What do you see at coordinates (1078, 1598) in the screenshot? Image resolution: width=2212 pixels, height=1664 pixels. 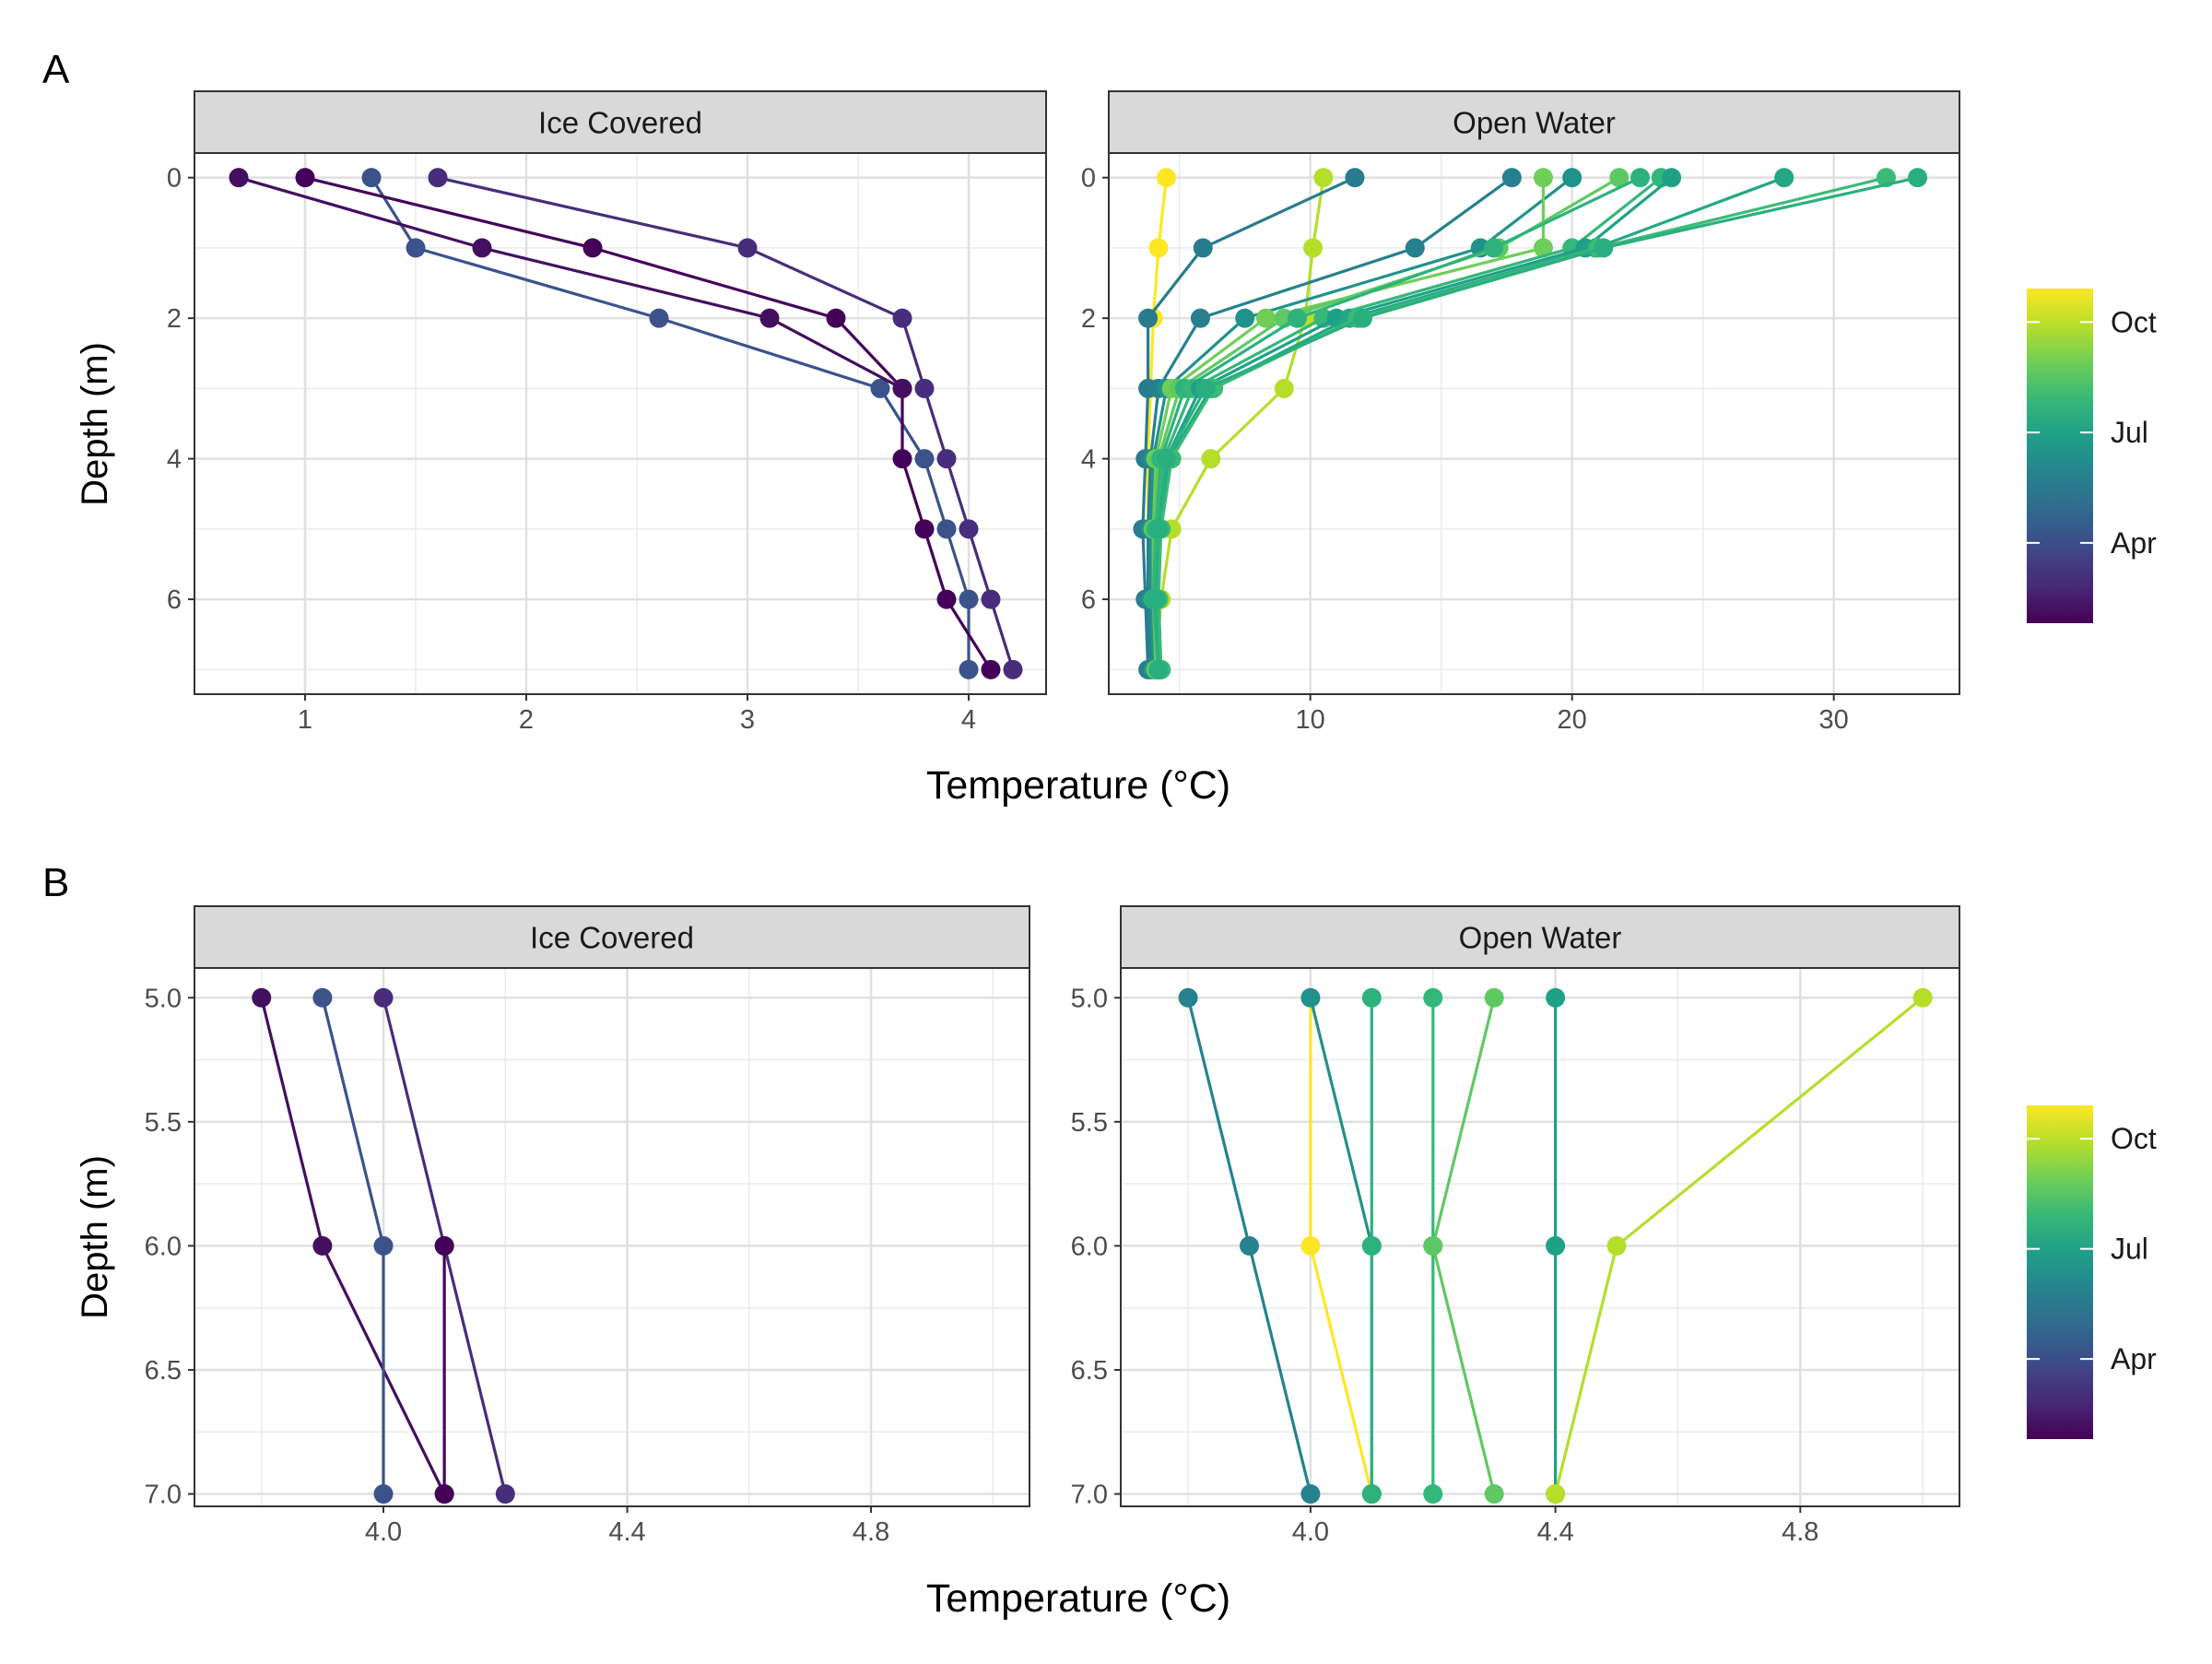 I see `x-axis-title-b: Temperature (°C)` at bounding box center [1078, 1598].